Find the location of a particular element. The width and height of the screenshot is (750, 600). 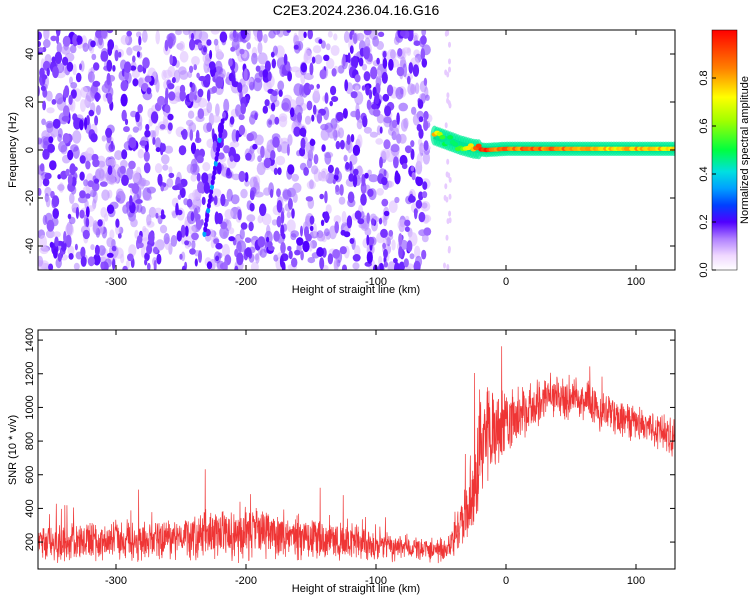

x-tick-label: 0 is located at coordinates (506, 581).